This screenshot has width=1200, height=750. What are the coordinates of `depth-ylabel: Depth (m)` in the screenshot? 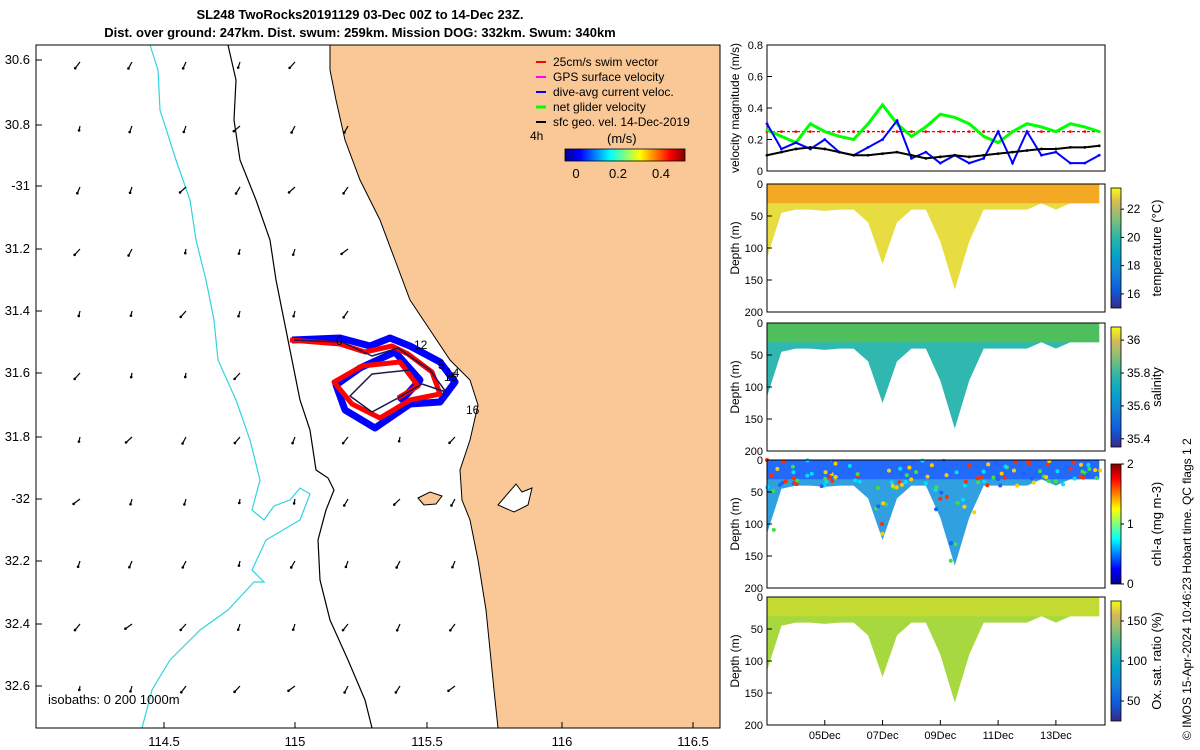 It's located at (735, 247).